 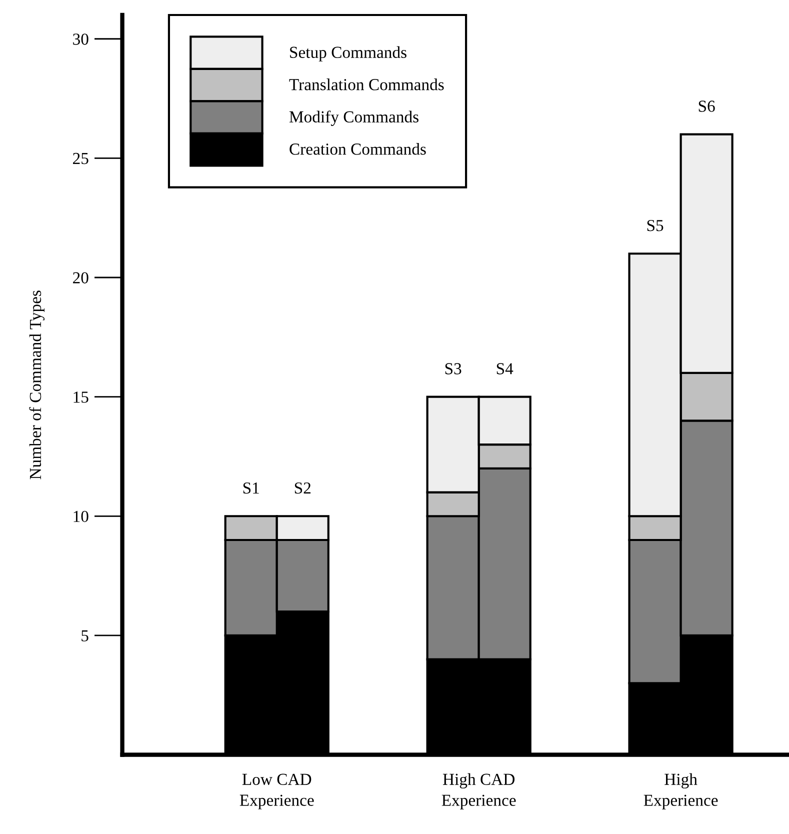 What do you see at coordinates (453, 368) in the screenshot?
I see `annotation: S3` at bounding box center [453, 368].